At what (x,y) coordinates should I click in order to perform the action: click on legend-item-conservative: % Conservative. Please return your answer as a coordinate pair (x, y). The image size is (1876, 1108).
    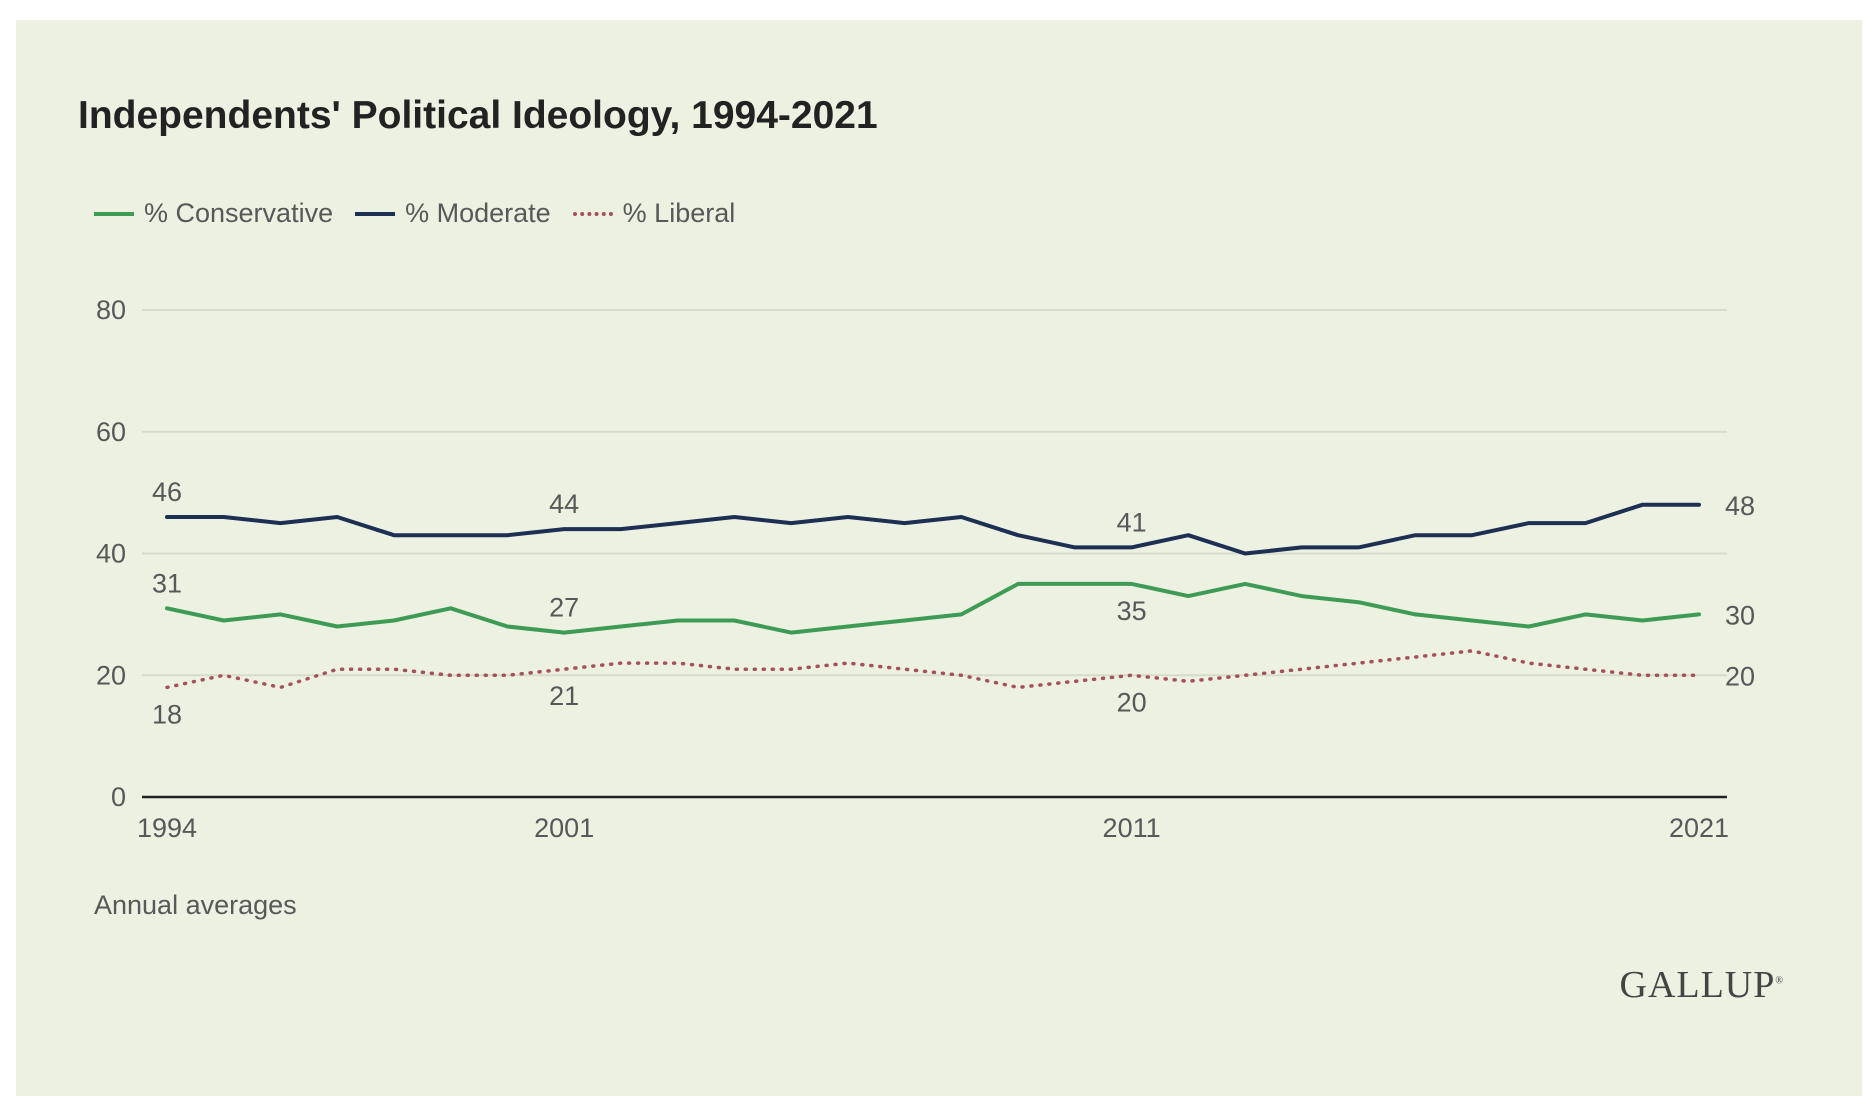
    Looking at the image, I should click on (213, 213).